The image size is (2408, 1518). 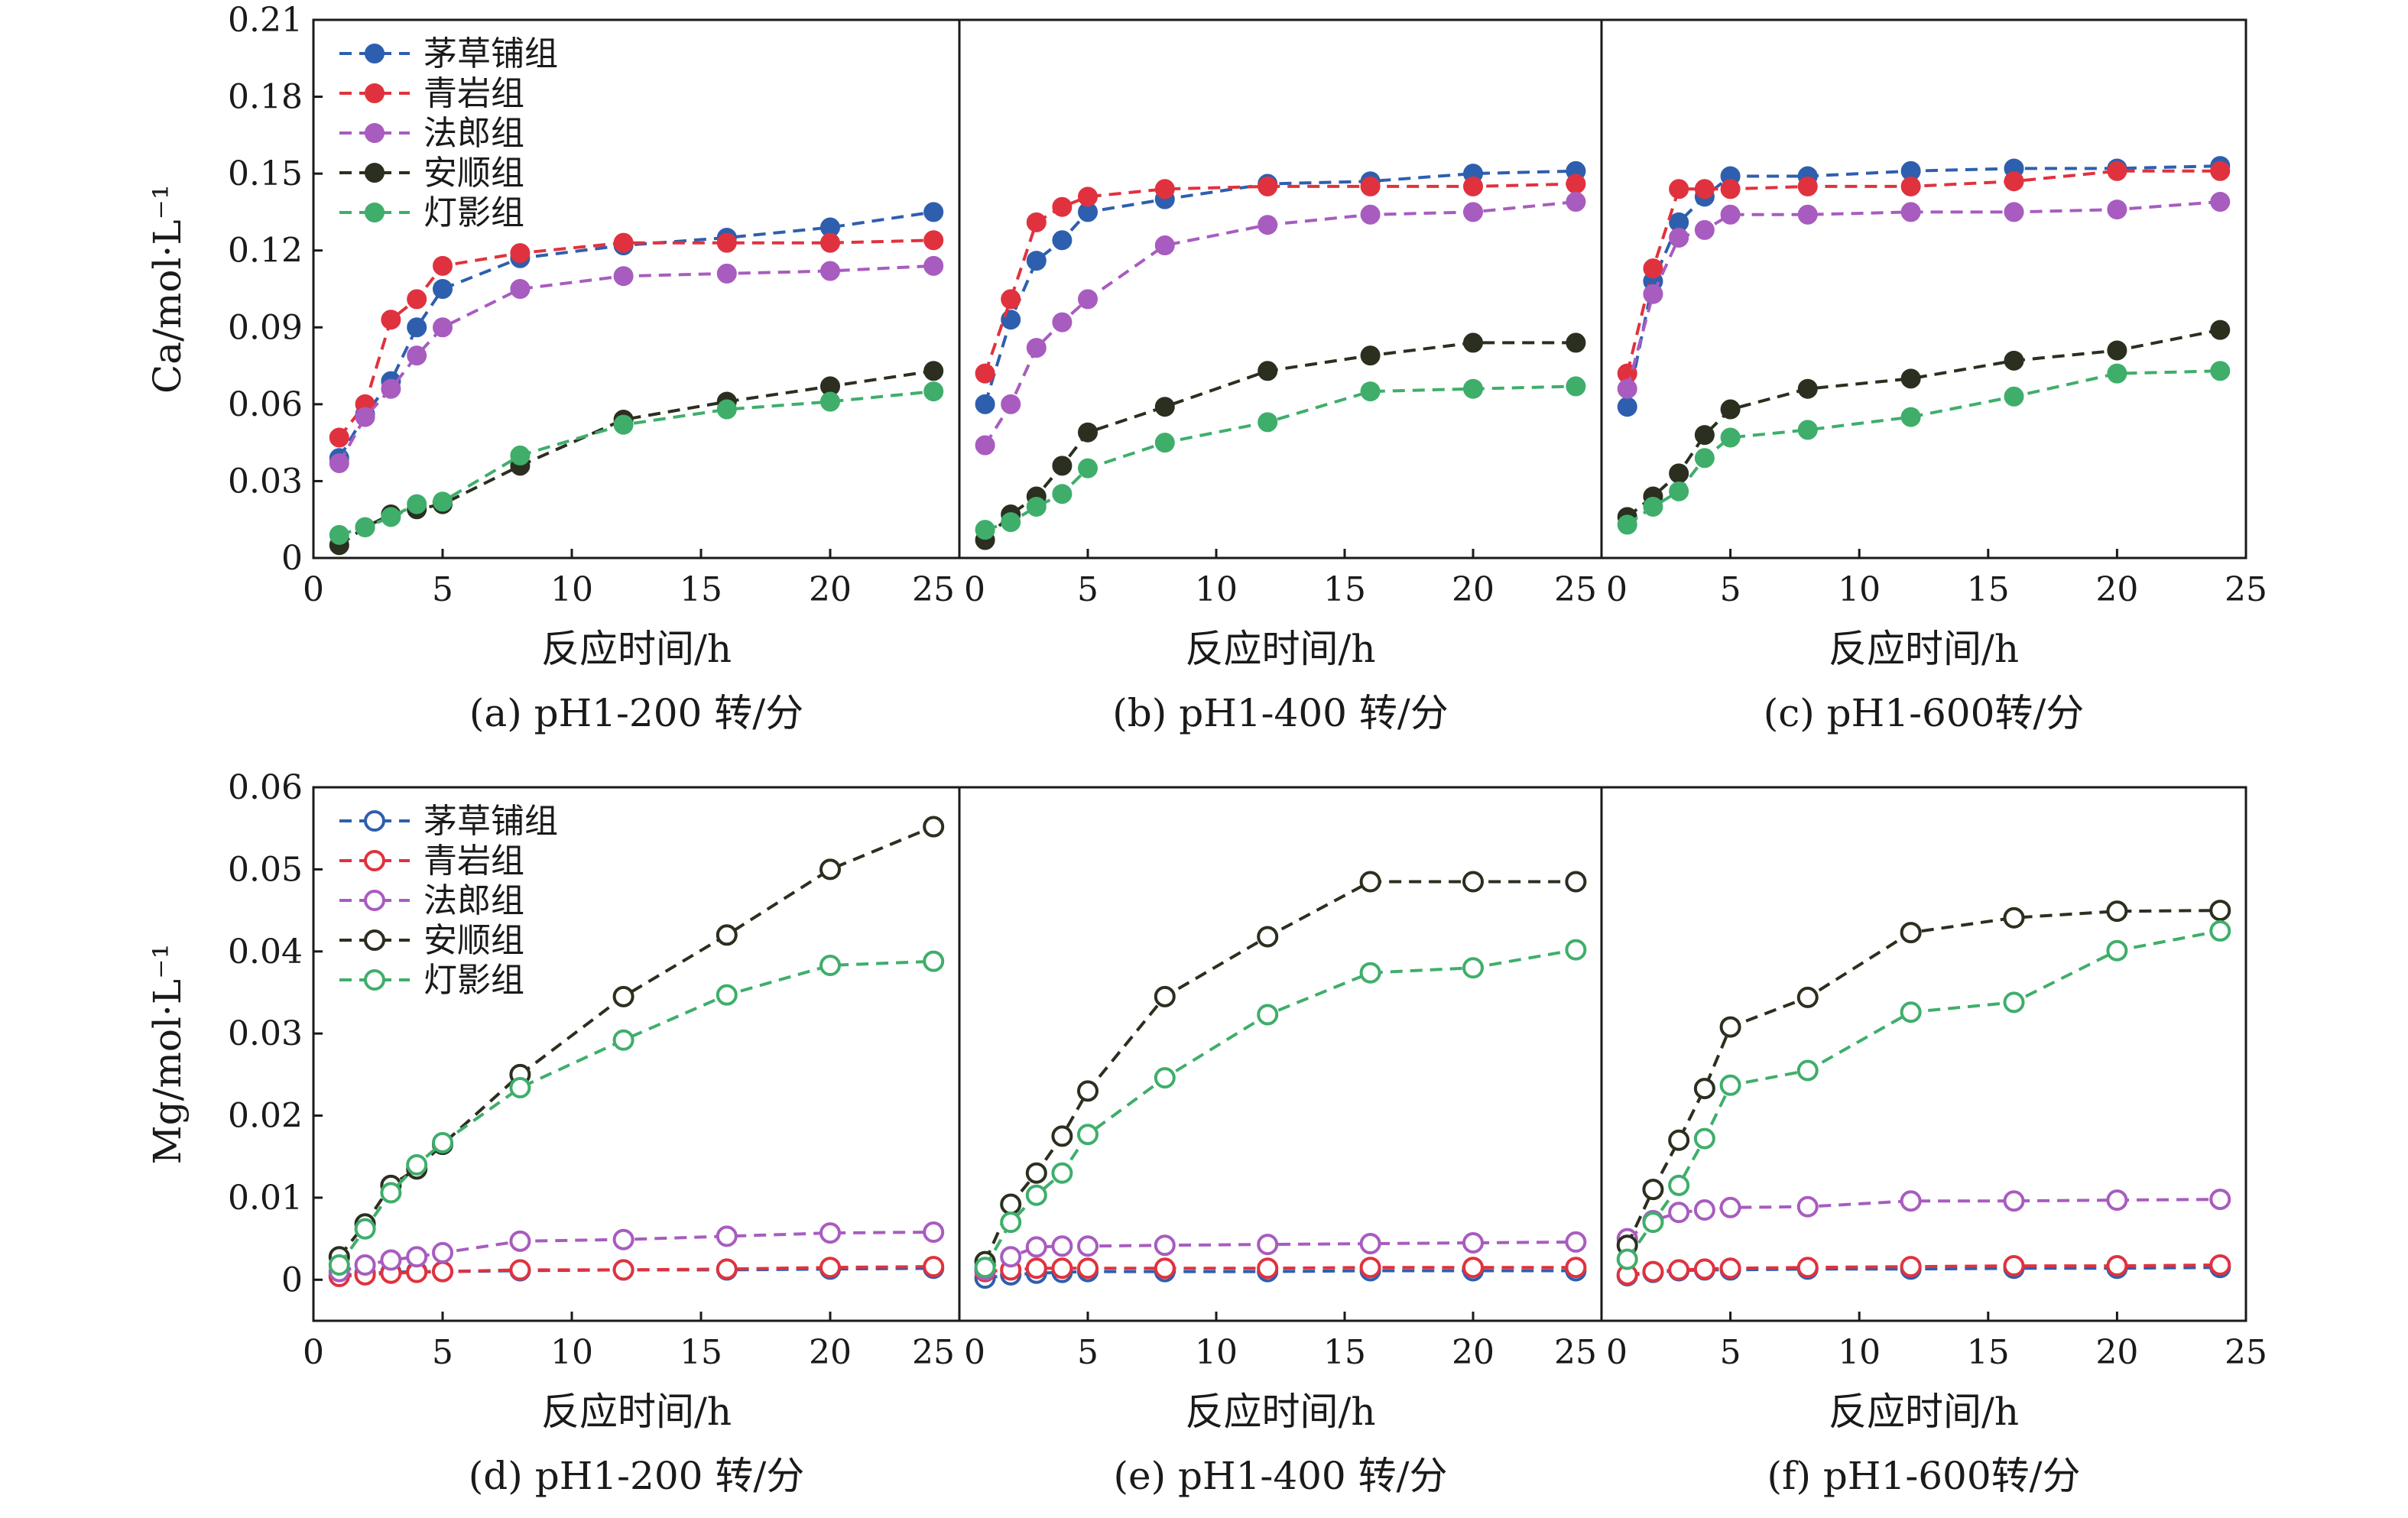 I want to click on y-tick-label: 0.01, so click(x=265, y=1198).